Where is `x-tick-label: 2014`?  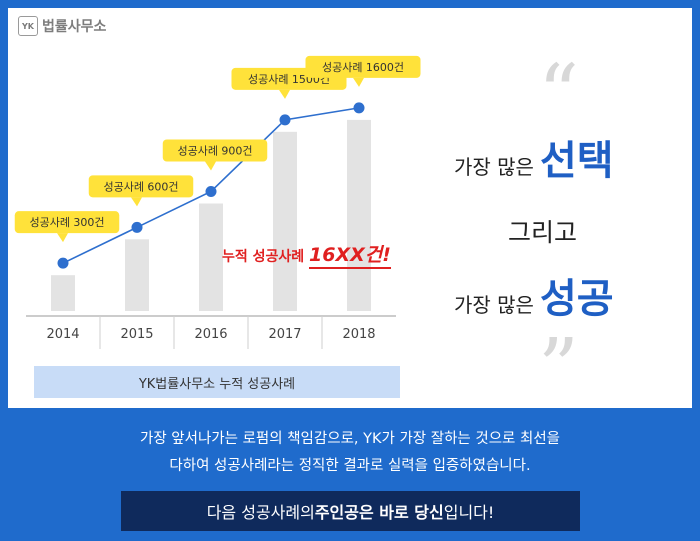
x-tick-label: 2014 is located at coordinates (62, 334).